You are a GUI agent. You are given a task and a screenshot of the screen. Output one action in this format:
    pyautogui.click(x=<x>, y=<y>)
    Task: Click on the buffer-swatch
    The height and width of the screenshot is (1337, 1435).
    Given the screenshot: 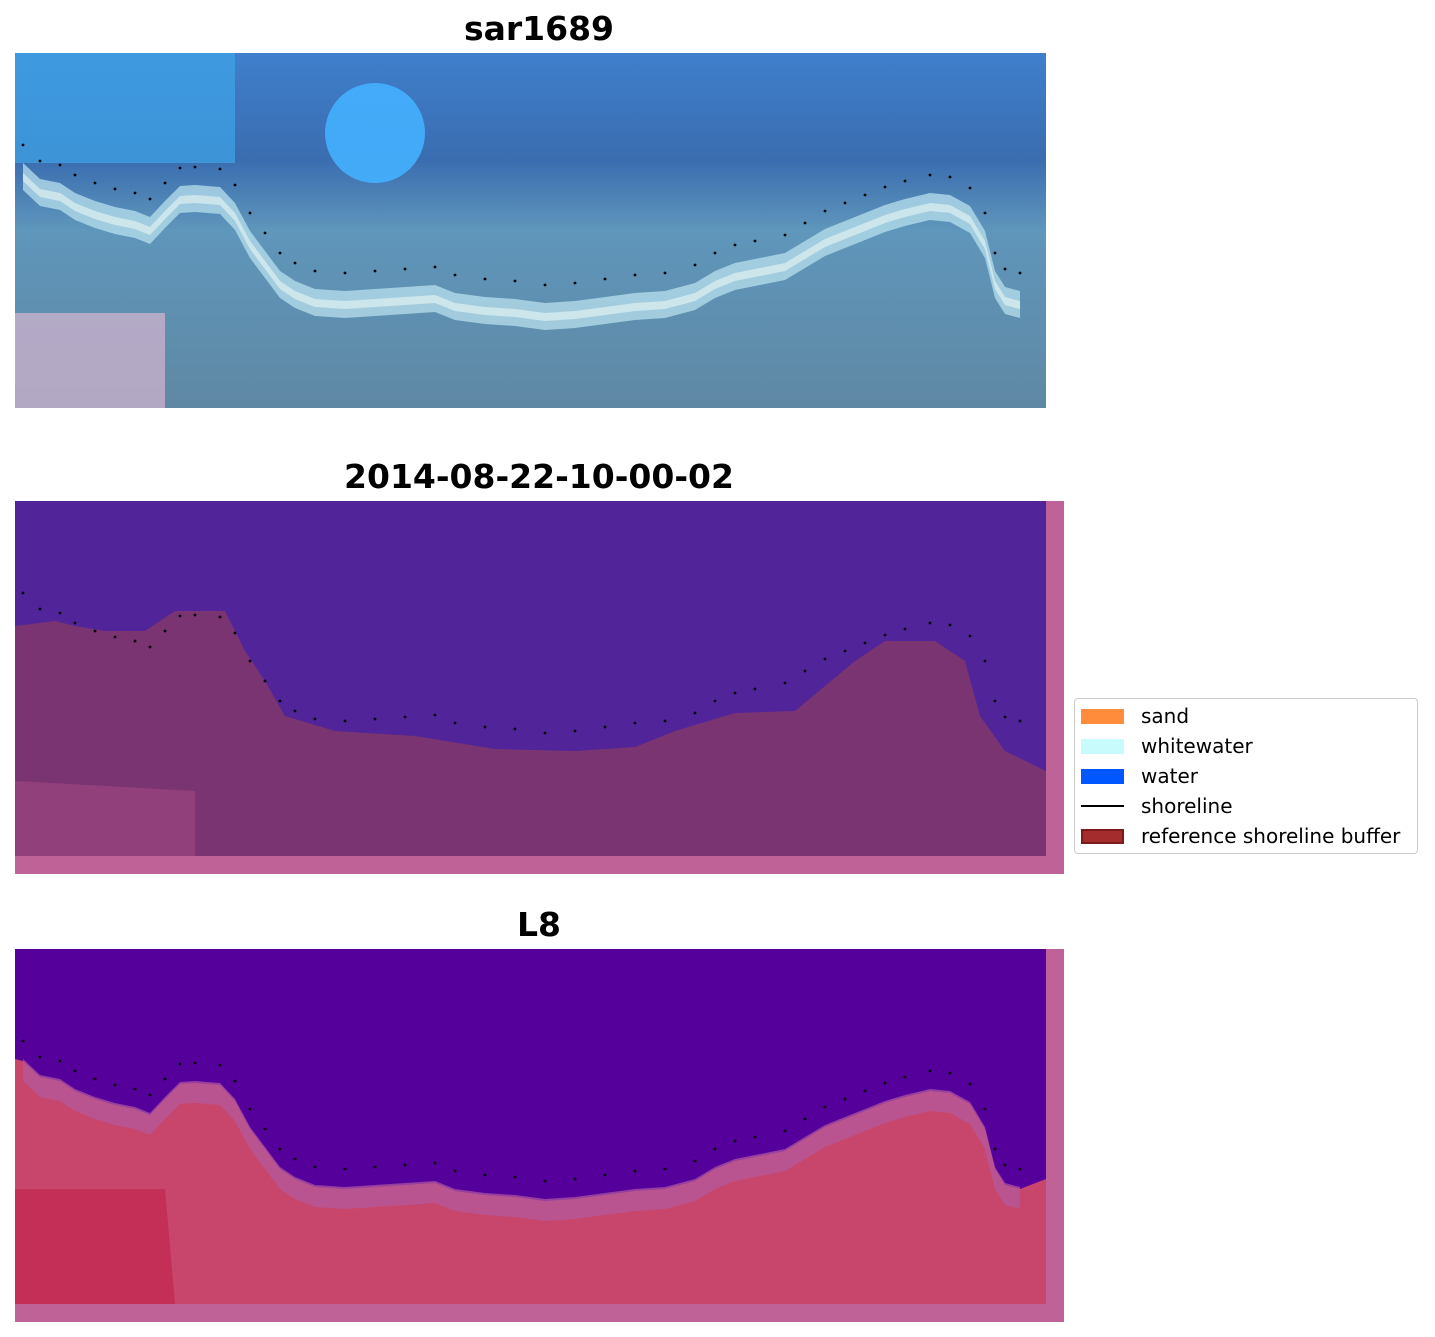 What is the action you would take?
    pyautogui.click(x=1102, y=836)
    